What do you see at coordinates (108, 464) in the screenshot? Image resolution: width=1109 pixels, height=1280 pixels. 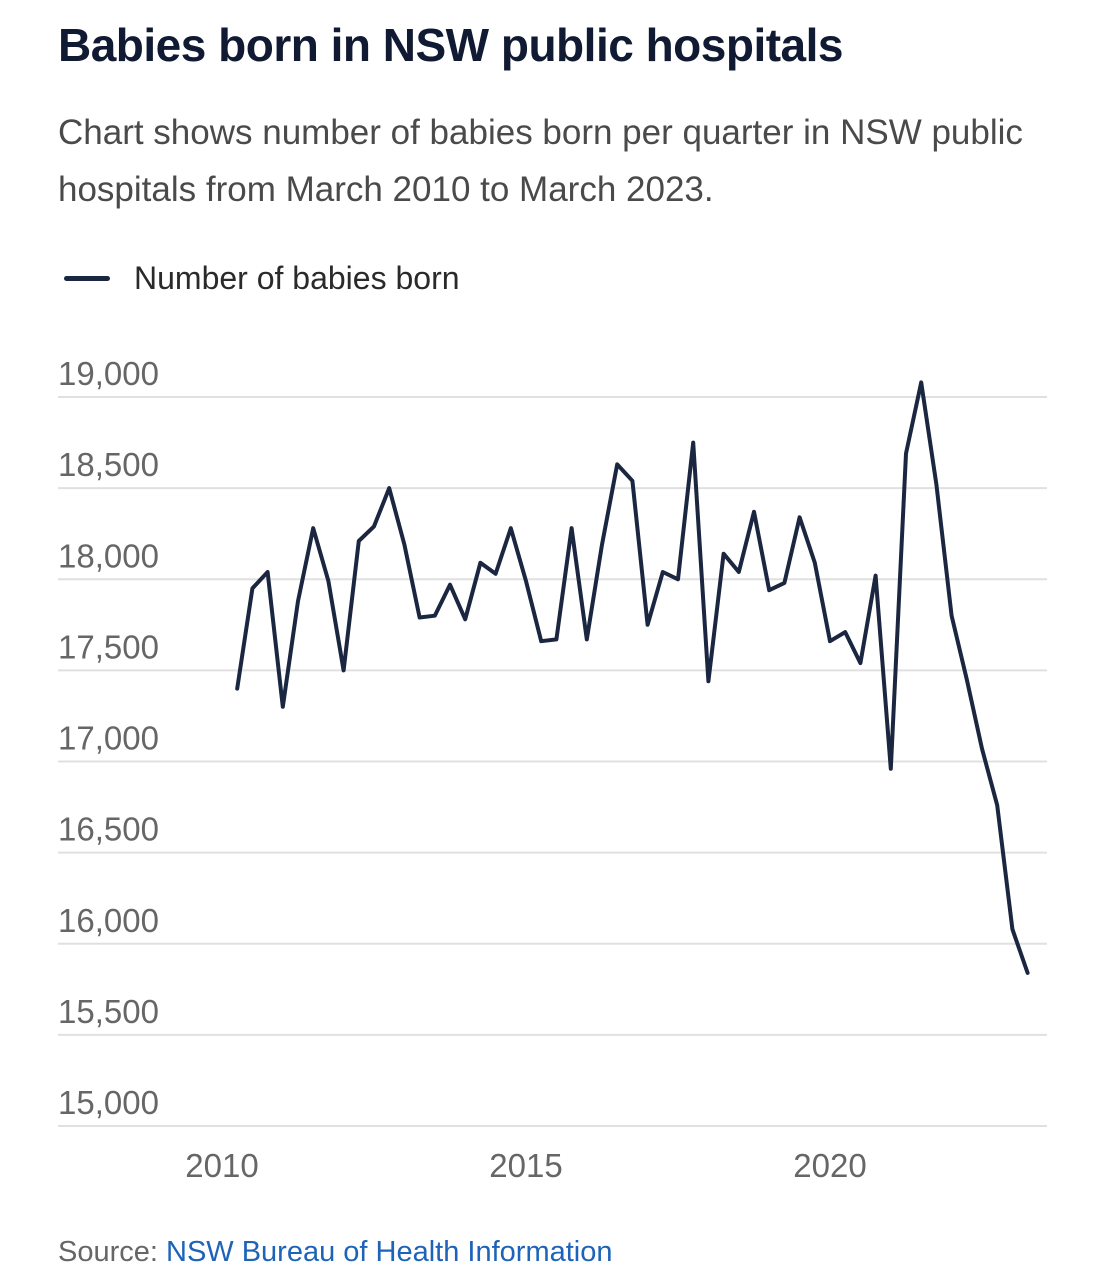 I see `y-tick-label: 18,500` at bounding box center [108, 464].